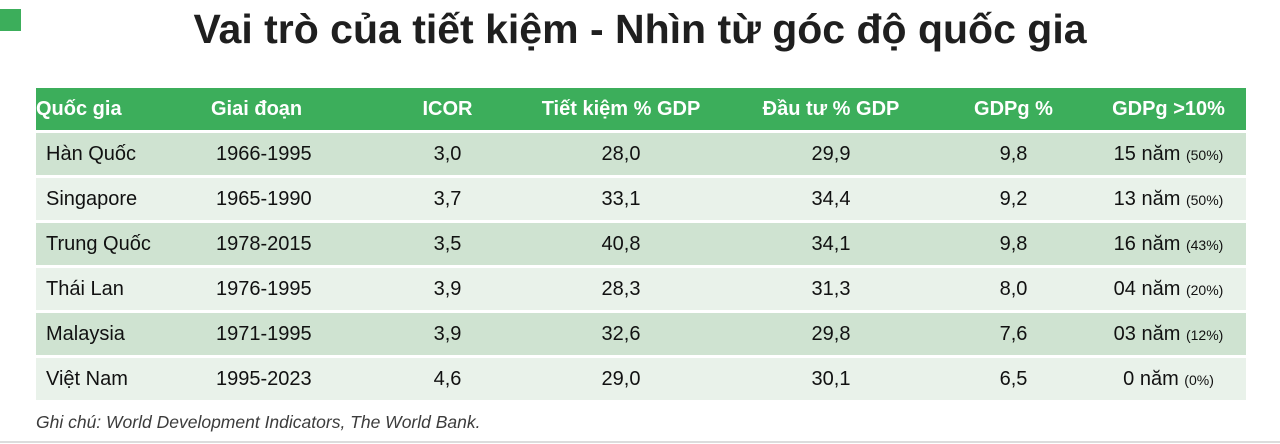  What do you see at coordinates (447, 154) in the screenshot?
I see `cell-icor: 3,0` at bounding box center [447, 154].